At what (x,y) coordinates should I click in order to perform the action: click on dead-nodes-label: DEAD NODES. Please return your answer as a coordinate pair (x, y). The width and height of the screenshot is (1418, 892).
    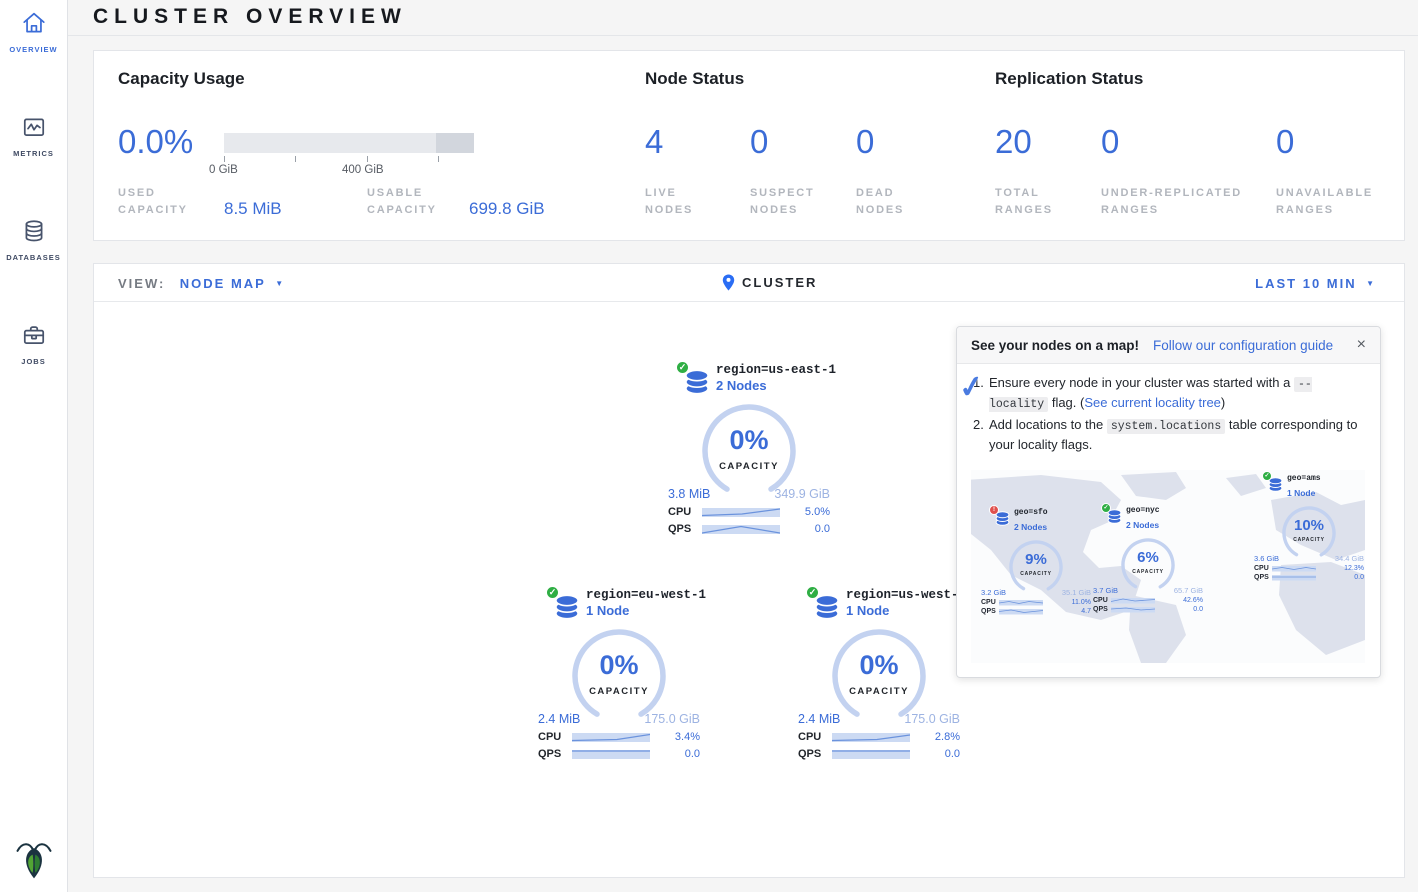
    Looking at the image, I should click on (880, 202).